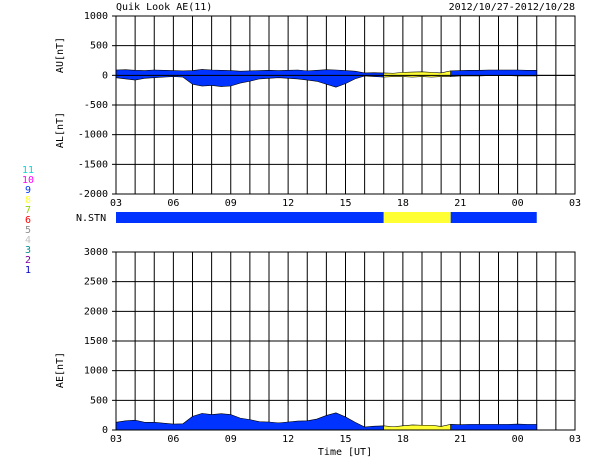  Describe the element at coordinates (28, 180) in the screenshot. I see `legend-label: 10` at that location.